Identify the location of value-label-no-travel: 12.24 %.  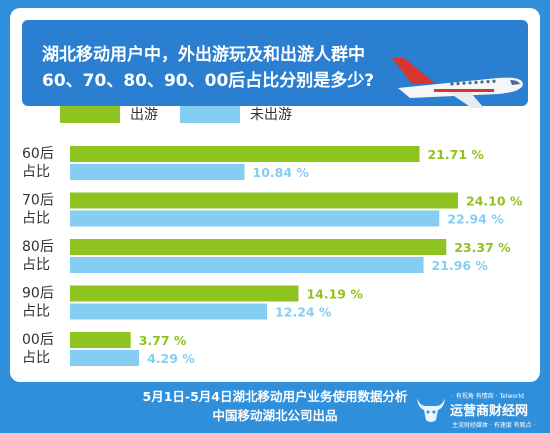
(303, 312).